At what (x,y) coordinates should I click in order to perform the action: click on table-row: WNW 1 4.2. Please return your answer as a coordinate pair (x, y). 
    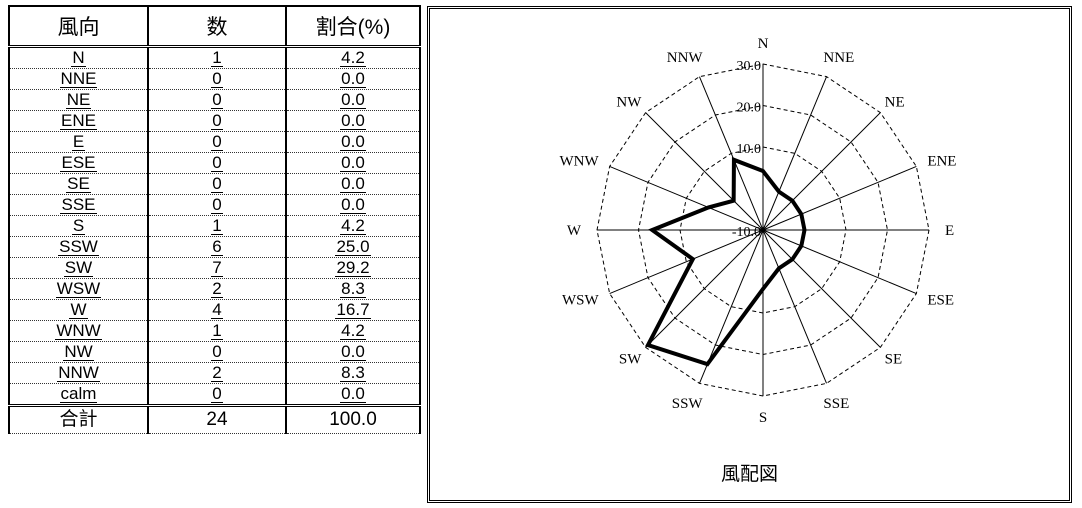
    Looking at the image, I should click on (214, 331).